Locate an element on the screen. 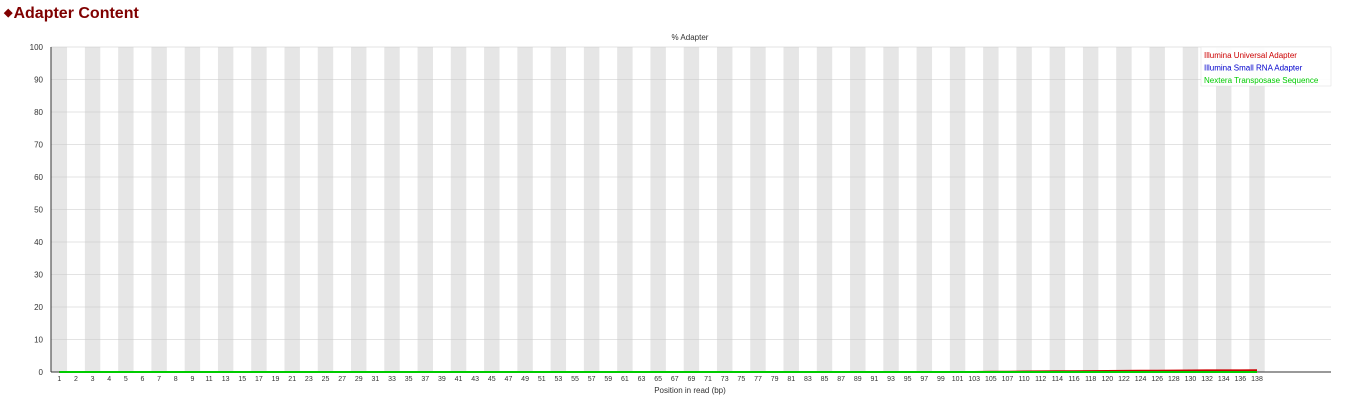  x-tick-label: 31 is located at coordinates (375, 379).